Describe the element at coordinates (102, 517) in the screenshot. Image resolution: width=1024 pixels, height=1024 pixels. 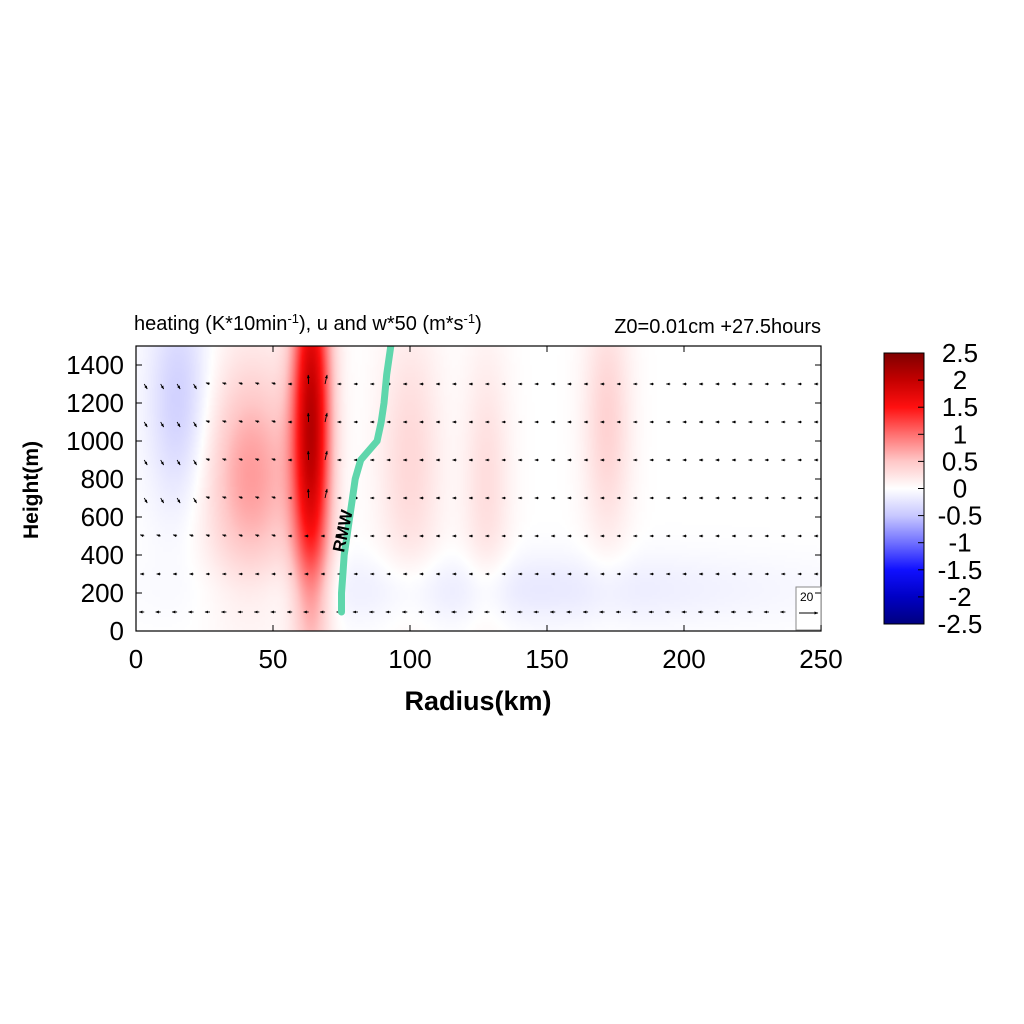
I see `y-tick-label: 600` at that location.